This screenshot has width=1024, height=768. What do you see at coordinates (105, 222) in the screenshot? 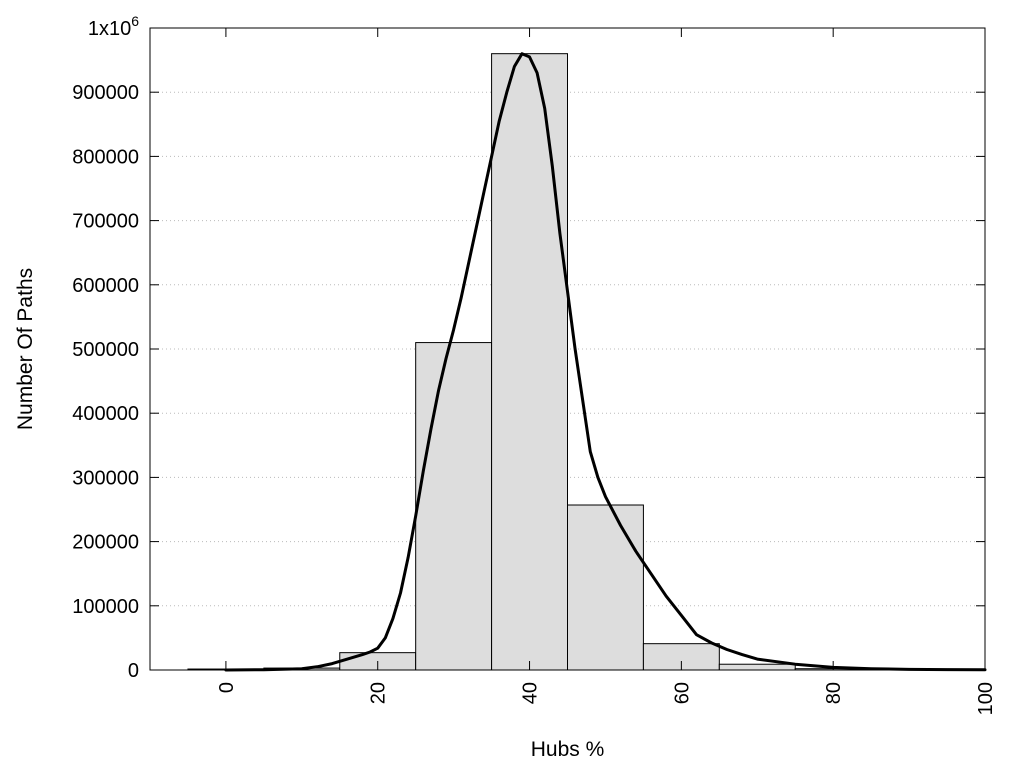
I see `y-tick-label: 700000` at bounding box center [105, 222].